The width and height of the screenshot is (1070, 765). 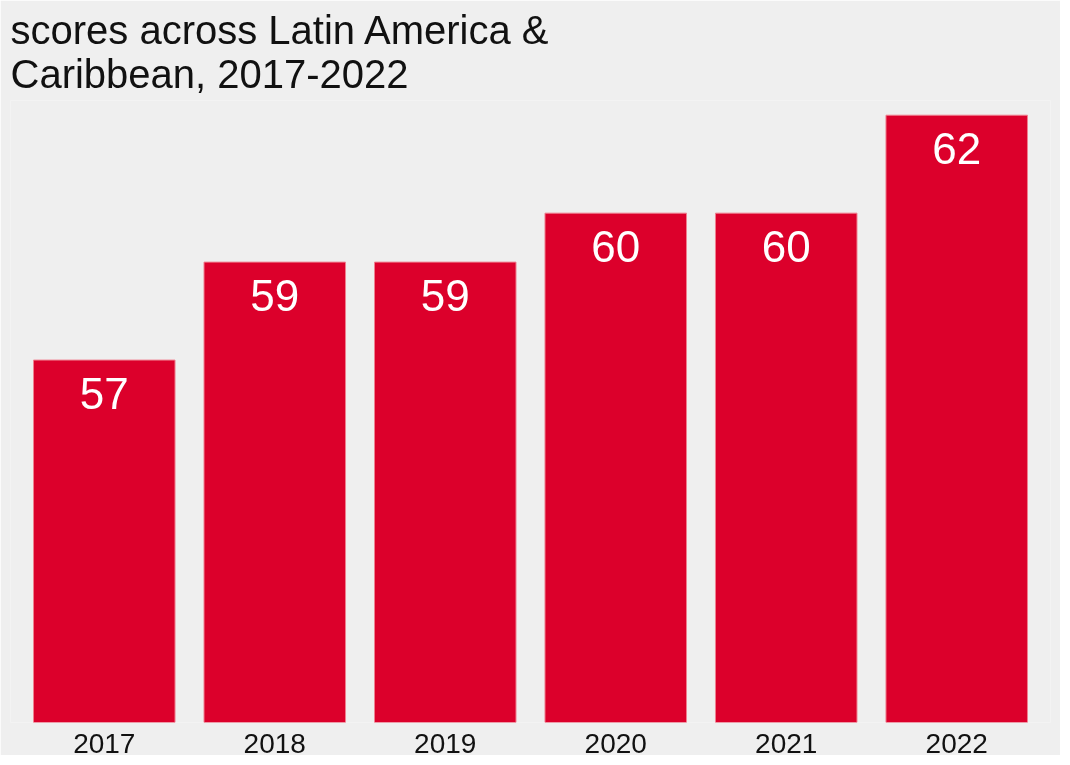 I want to click on x-tick-label: 2022, so click(x=956, y=743).